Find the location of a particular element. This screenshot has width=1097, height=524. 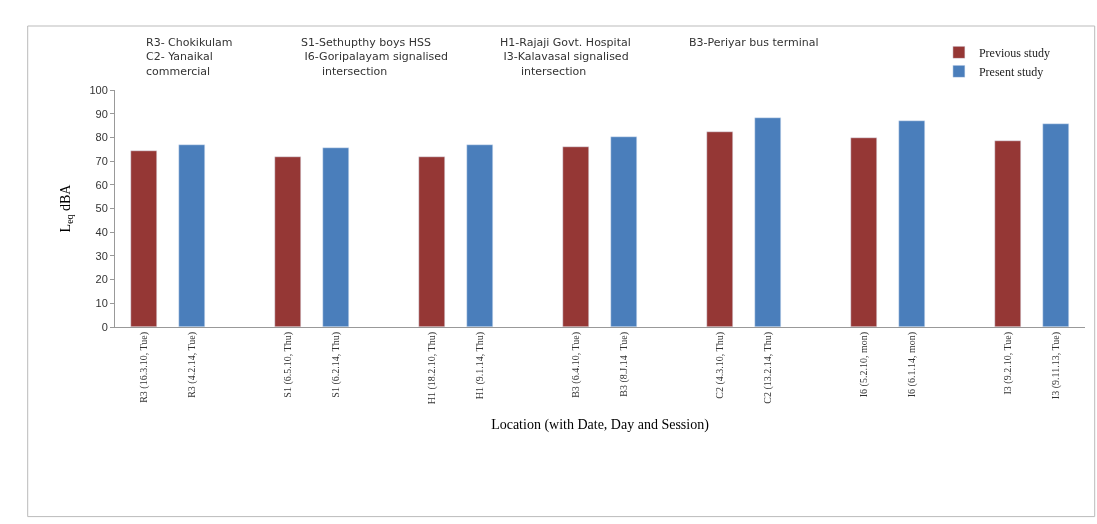

x-tick-label: R3 (16.3.10, Tue) is located at coordinates (144, 367).